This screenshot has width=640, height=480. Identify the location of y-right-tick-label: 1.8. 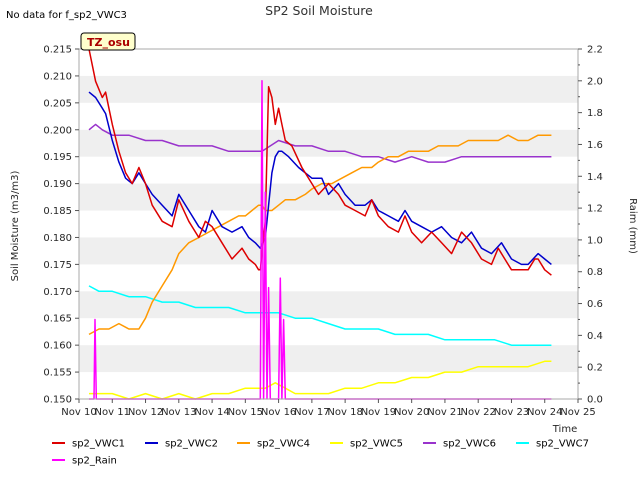
(595, 113).